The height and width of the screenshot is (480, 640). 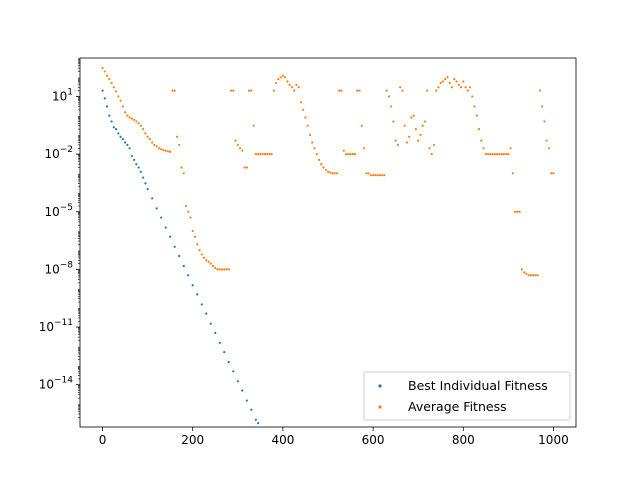 I want to click on legend-marker-average, so click(x=380, y=407).